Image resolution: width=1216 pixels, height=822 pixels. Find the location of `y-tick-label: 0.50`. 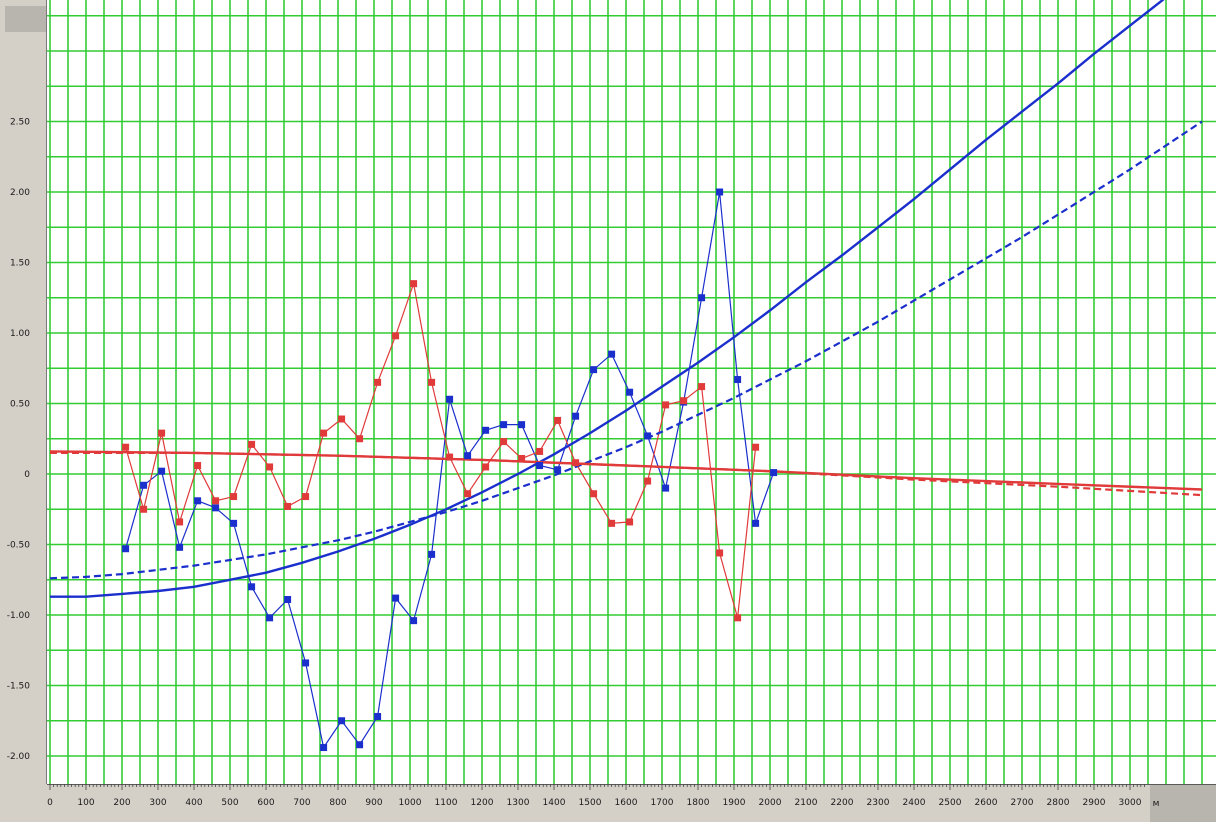

y-tick-label: 0.50 is located at coordinates (20, 405).